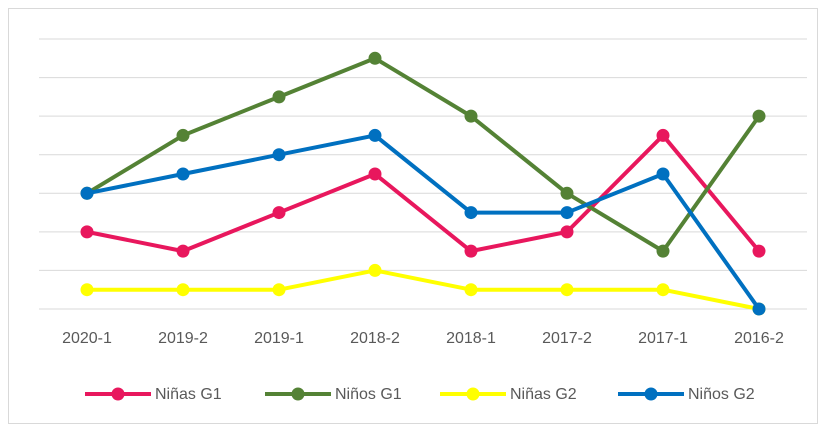 This screenshot has width=827, height=430. Describe the element at coordinates (543, 394) in the screenshot. I see `legend-label: Niñas G2` at that location.